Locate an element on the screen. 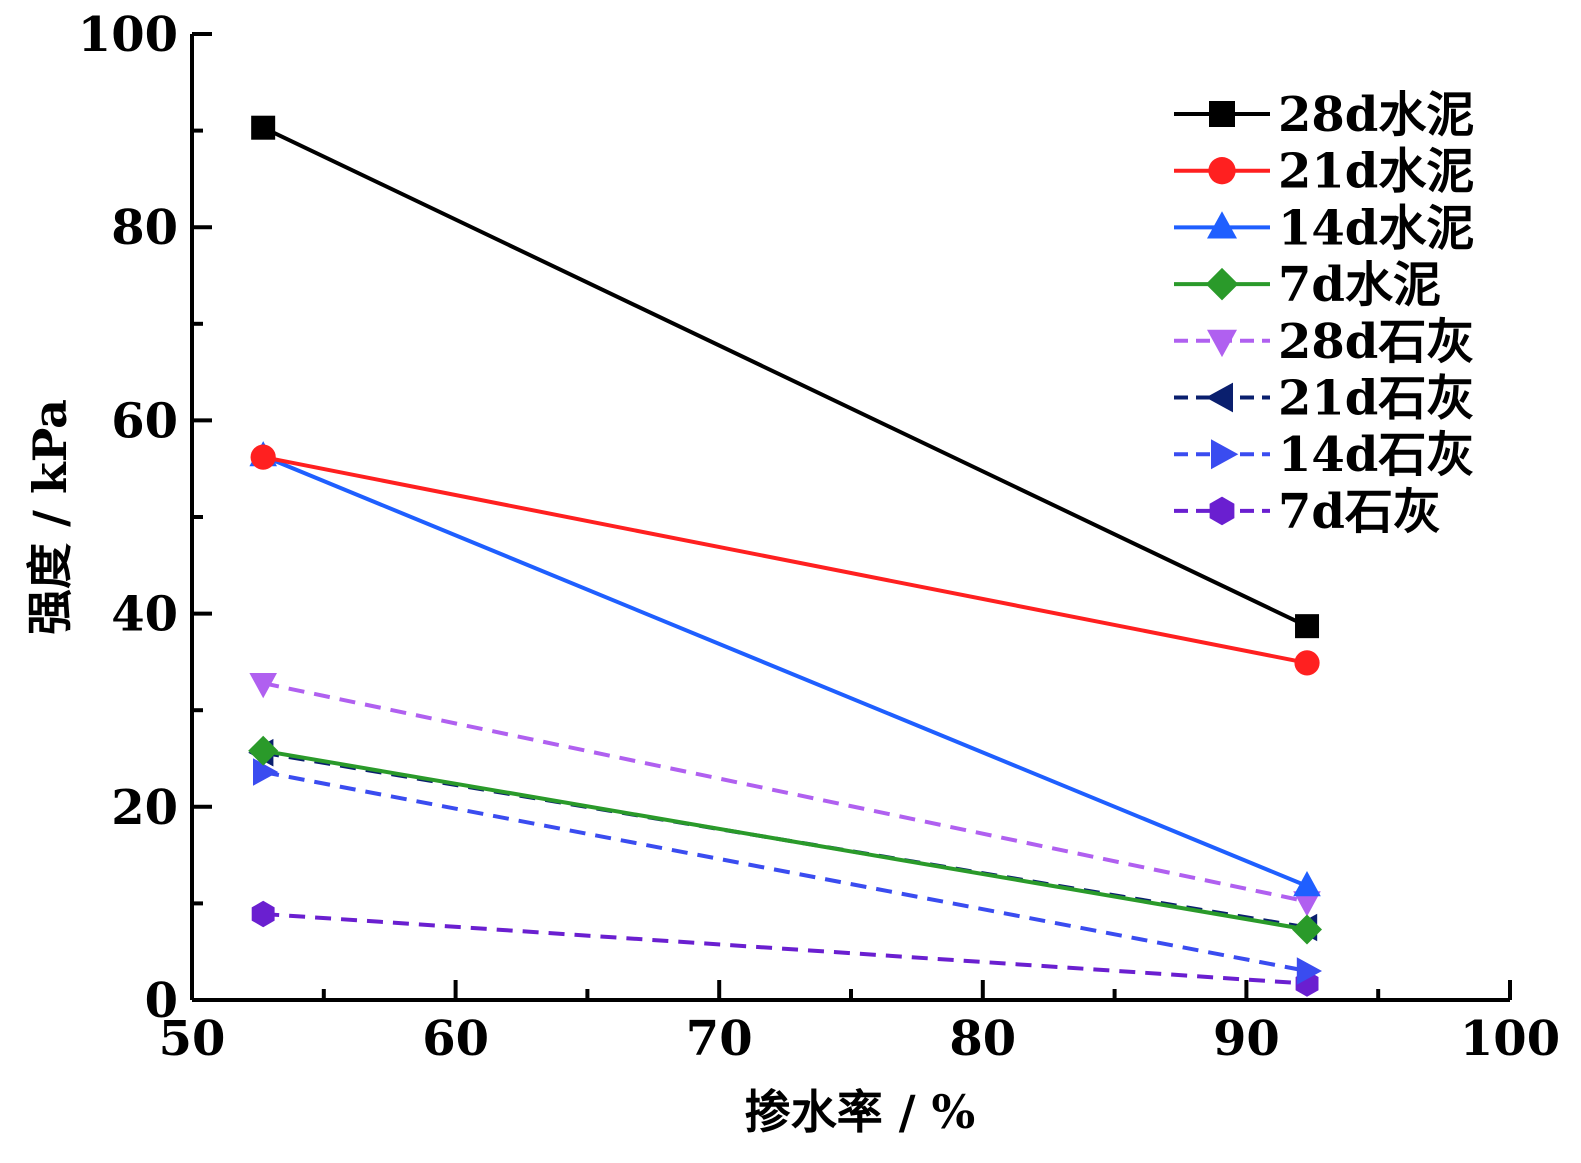 This screenshot has height=1163, width=1581. x-axis-label: 掺水率 / % is located at coordinates (860, 1112).